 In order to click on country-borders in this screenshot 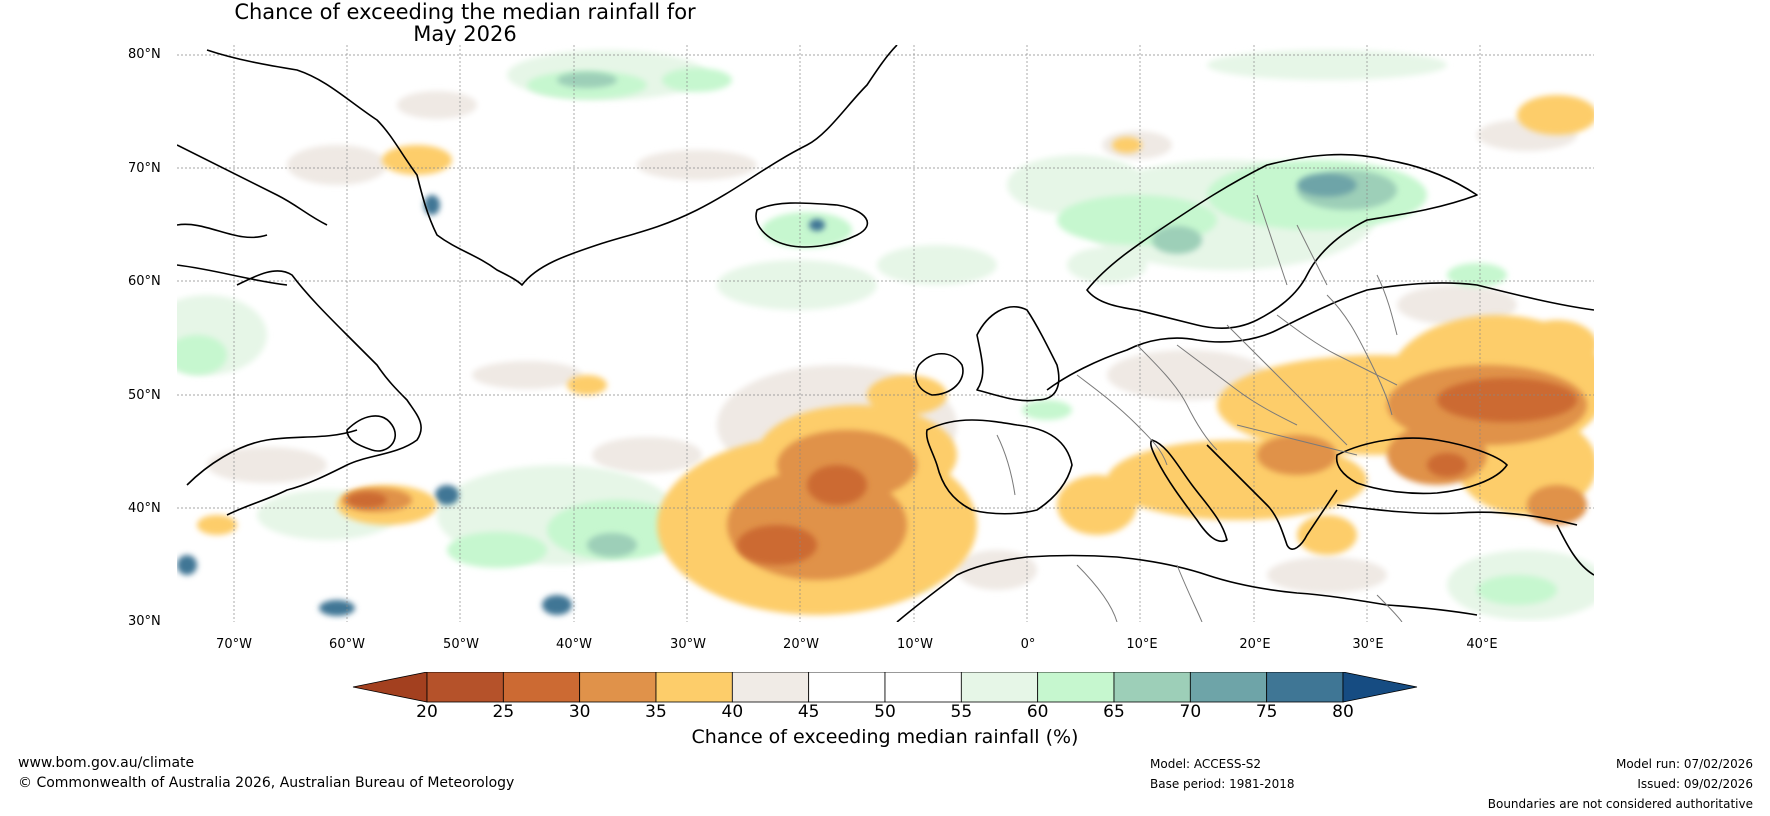, I will do `click(1199, 408)`.